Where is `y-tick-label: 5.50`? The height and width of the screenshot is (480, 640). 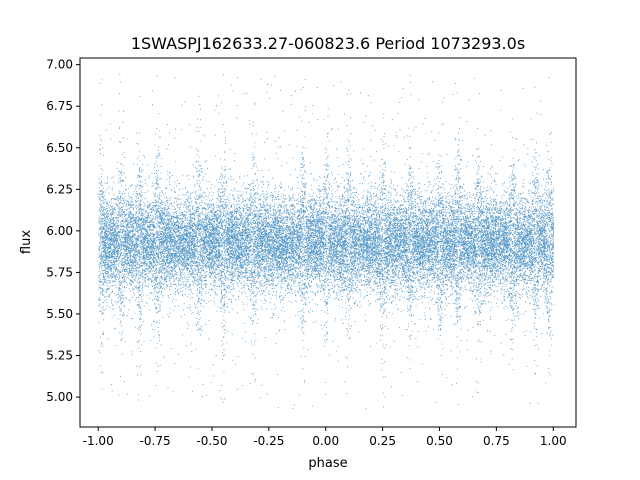
y-tick-label: 5.50 is located at coordinates (59, 314).